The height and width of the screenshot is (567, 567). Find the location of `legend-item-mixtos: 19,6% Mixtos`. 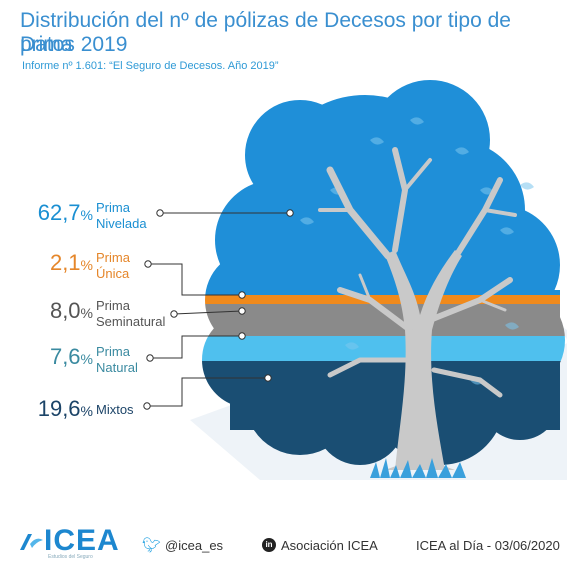

legend-item-mixtos: 19,6% Mixtos is located at coordinates (283, 416).